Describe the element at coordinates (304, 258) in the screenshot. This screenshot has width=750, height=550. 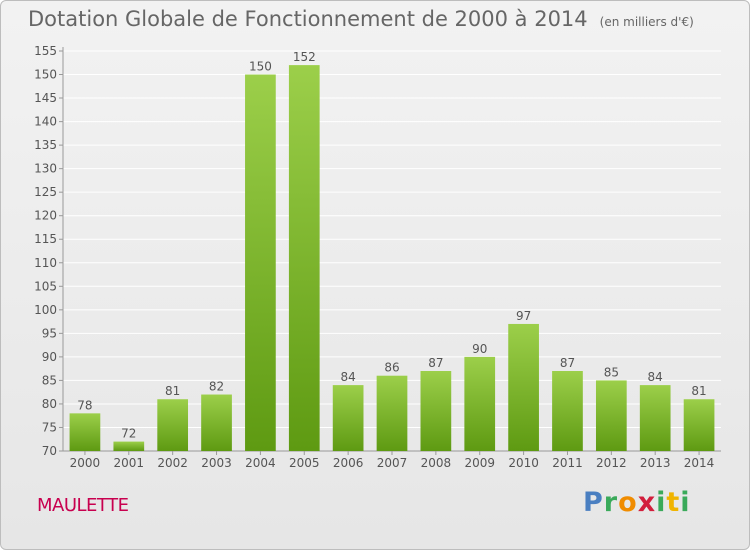
I see `bar-2005` at that location.